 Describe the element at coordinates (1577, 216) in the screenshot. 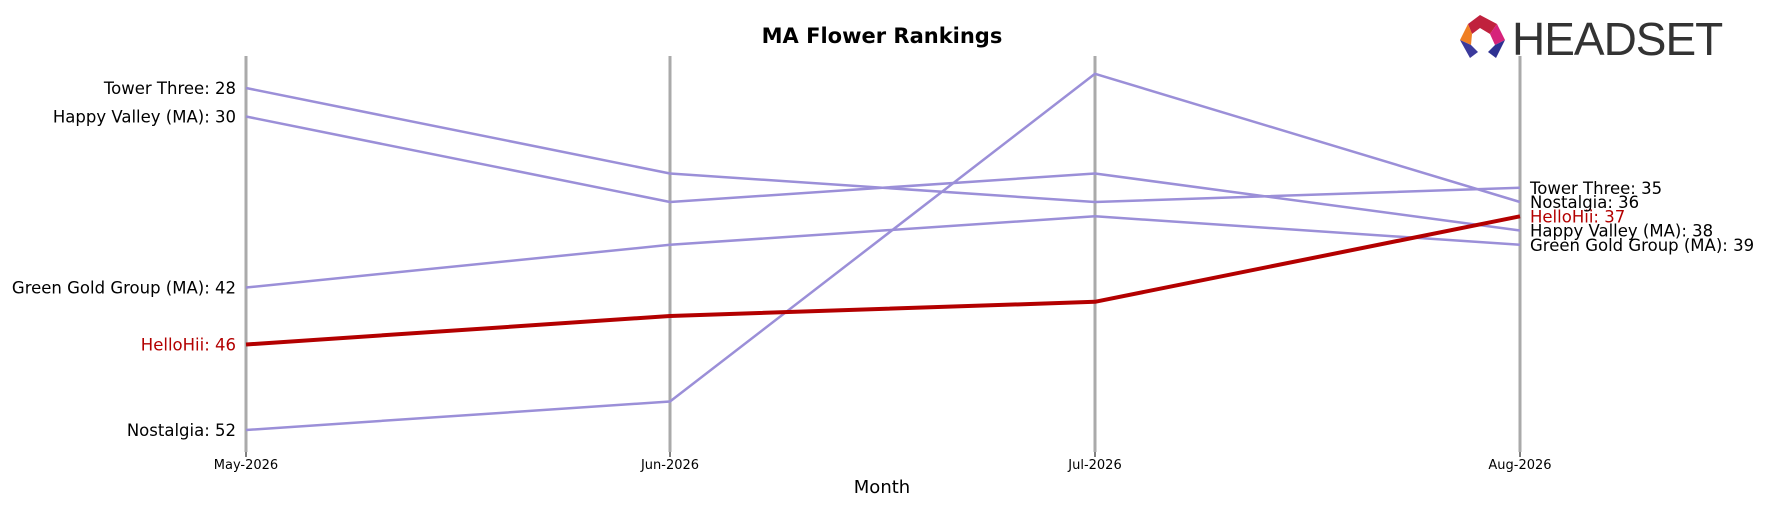

I see `series-end-label: HelloHii: 37` at that location.